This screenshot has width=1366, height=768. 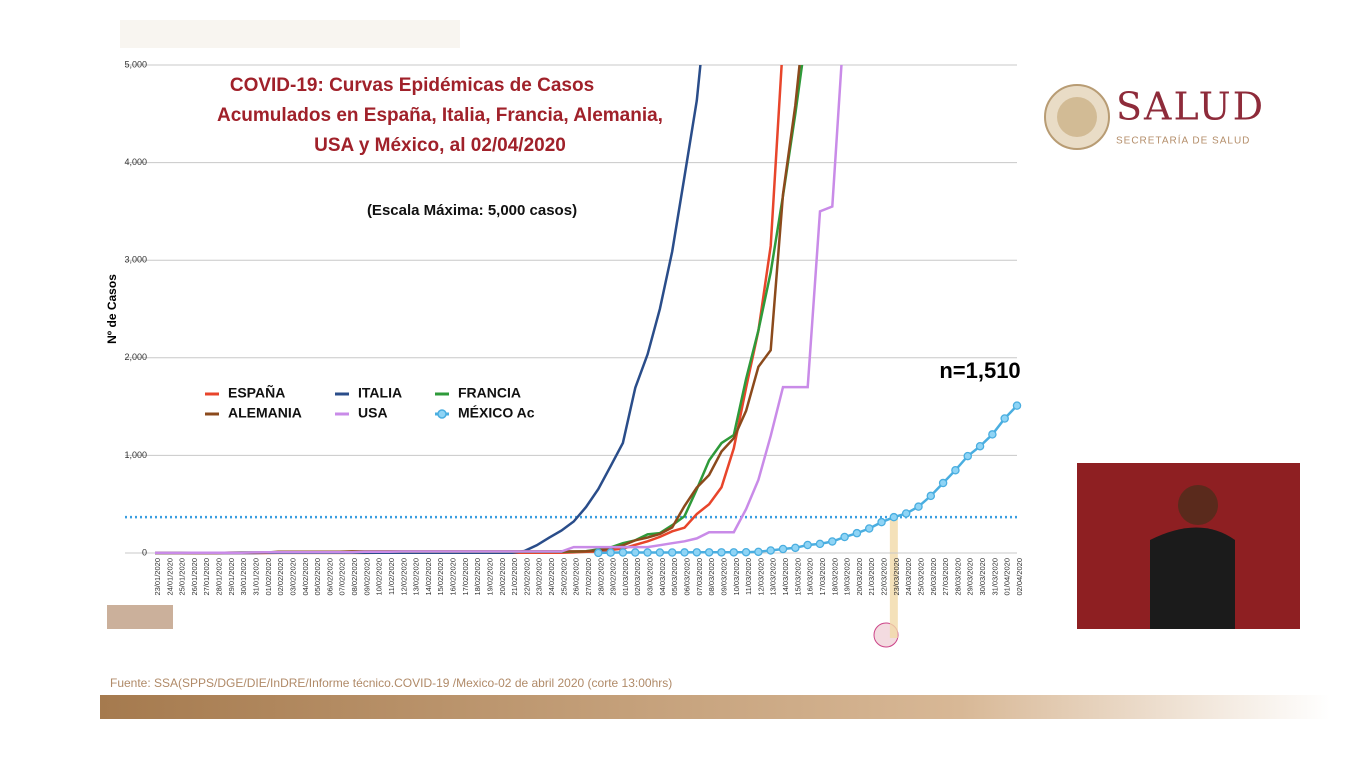 What do you see at coordinates (305, 577) in the screenshot?
I see `x-tick-label: 04/02/2020` at bounding box center [305, 577].